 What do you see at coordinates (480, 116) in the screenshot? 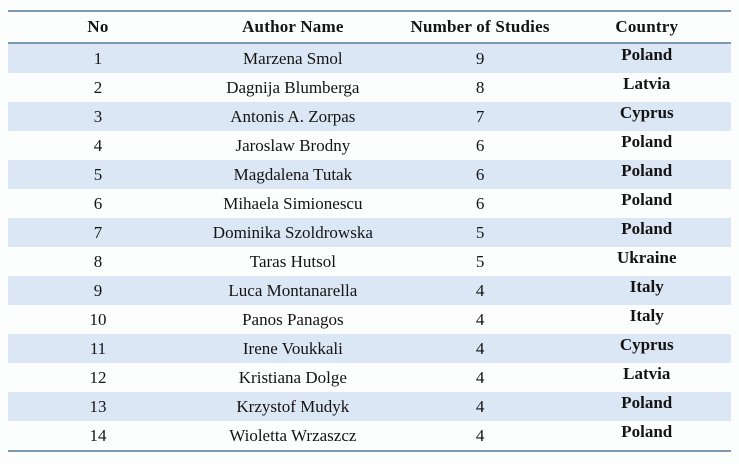
I see `cell-studies: 7` at bounding box center [480, 116].